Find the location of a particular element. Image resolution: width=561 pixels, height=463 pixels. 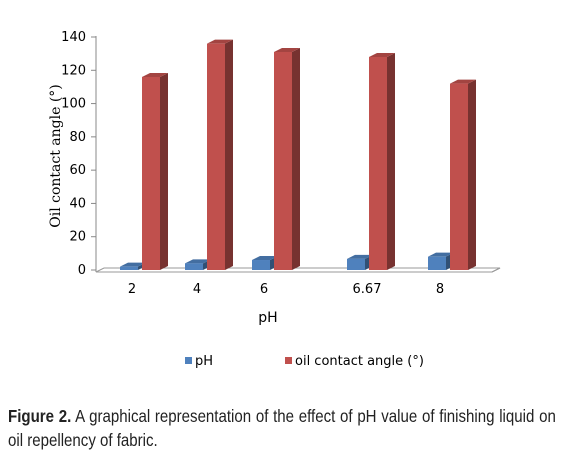

x-tick-label: 6 is located at coordinates (264, 289).